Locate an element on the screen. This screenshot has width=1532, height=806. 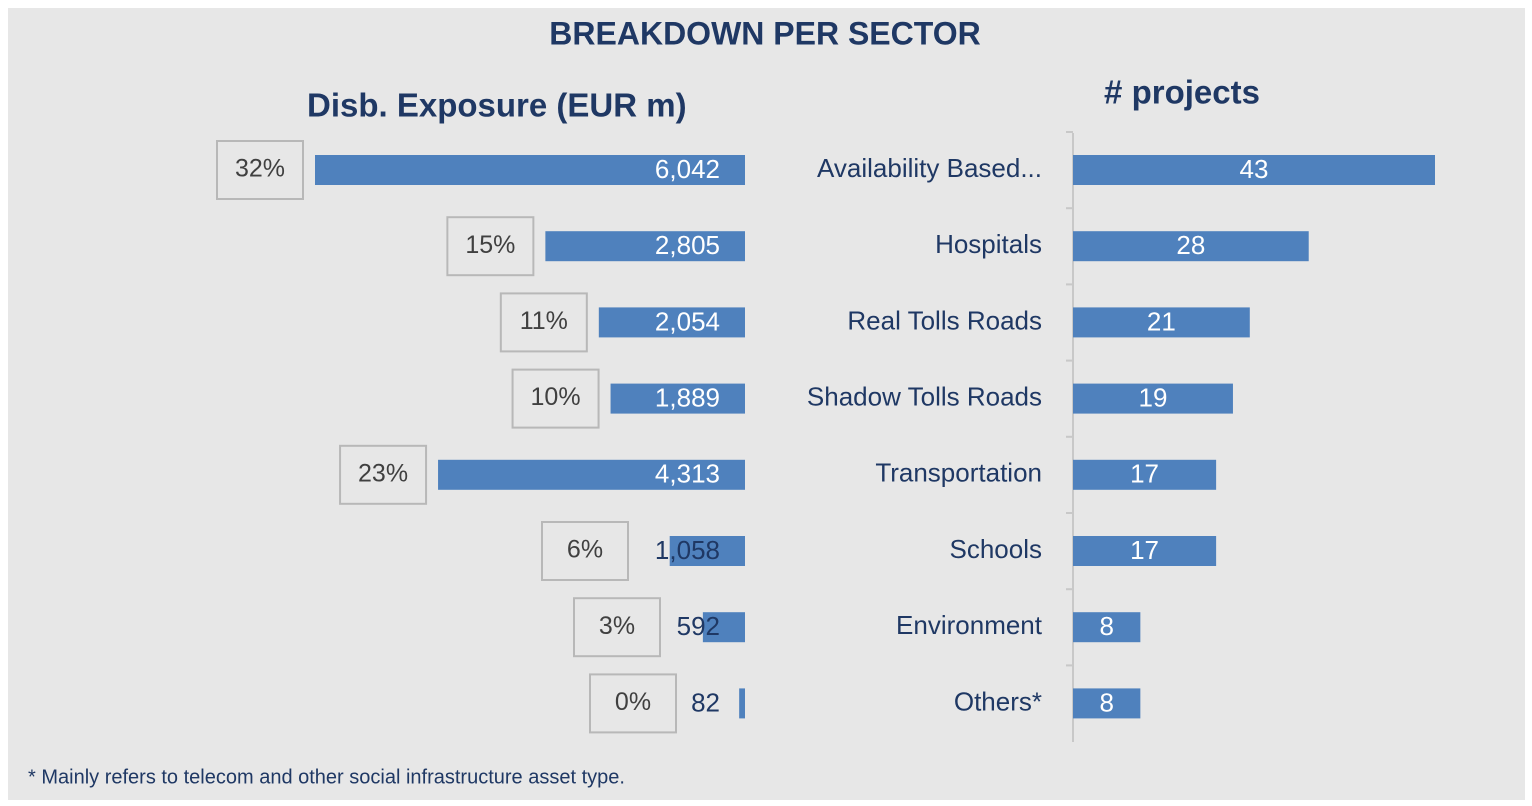
right-chart-title: # projects is located at coordinates (1182, 92).